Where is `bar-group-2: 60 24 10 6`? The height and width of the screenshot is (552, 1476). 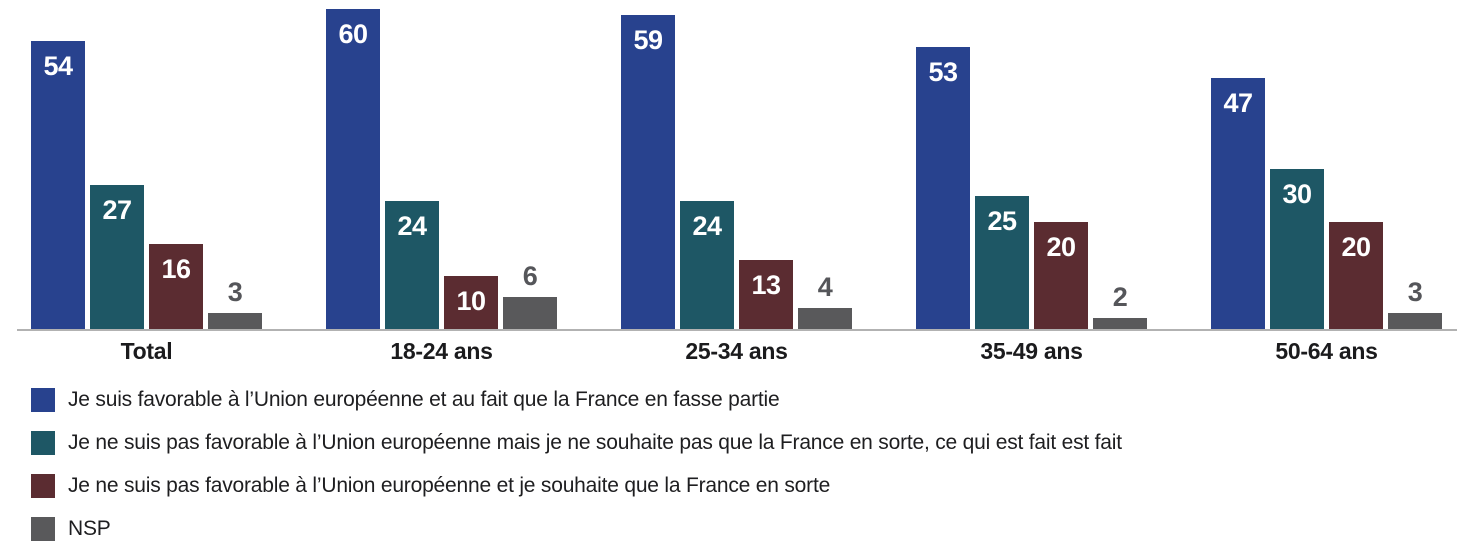 bar-group-2: 60 24 10 6 is located at coordinates (441, 165).